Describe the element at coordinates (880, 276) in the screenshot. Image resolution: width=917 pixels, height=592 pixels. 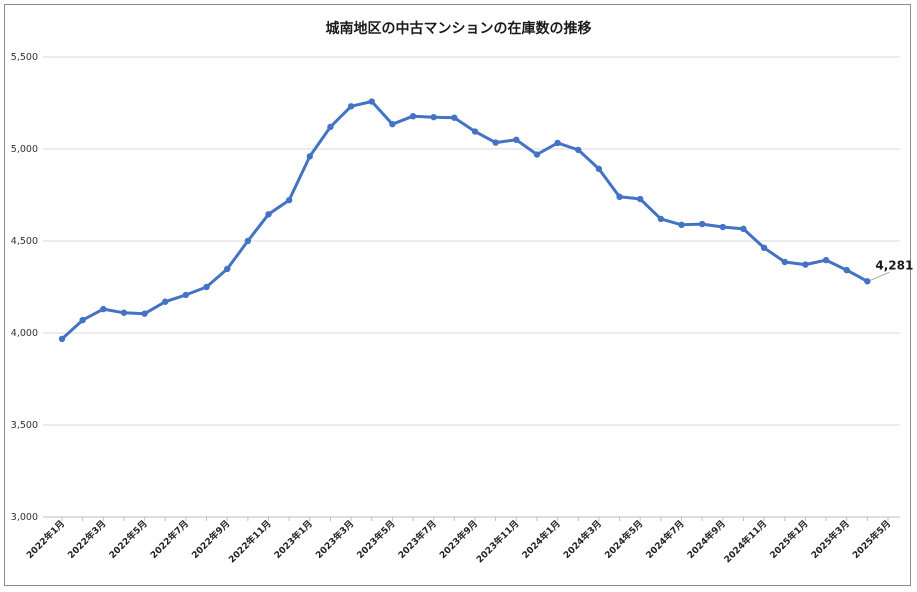
I see `leader-line` at that location.